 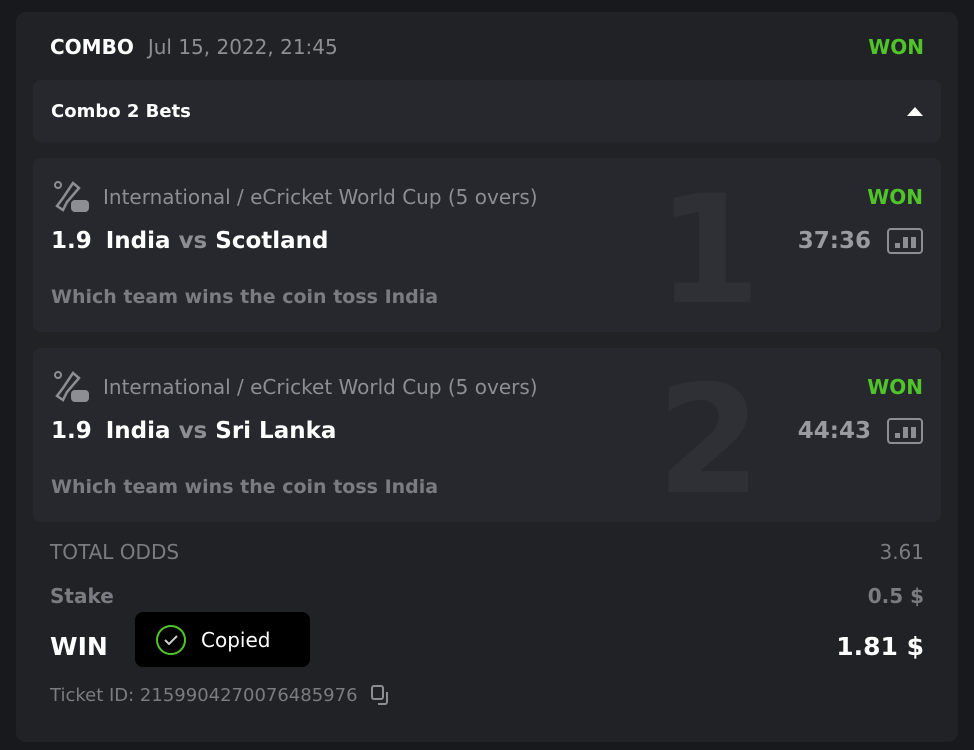 What do you see at coordinates (92, 47) in the screenshot?
I see `bet-type: COMBO` at bounding box center [92, 47].